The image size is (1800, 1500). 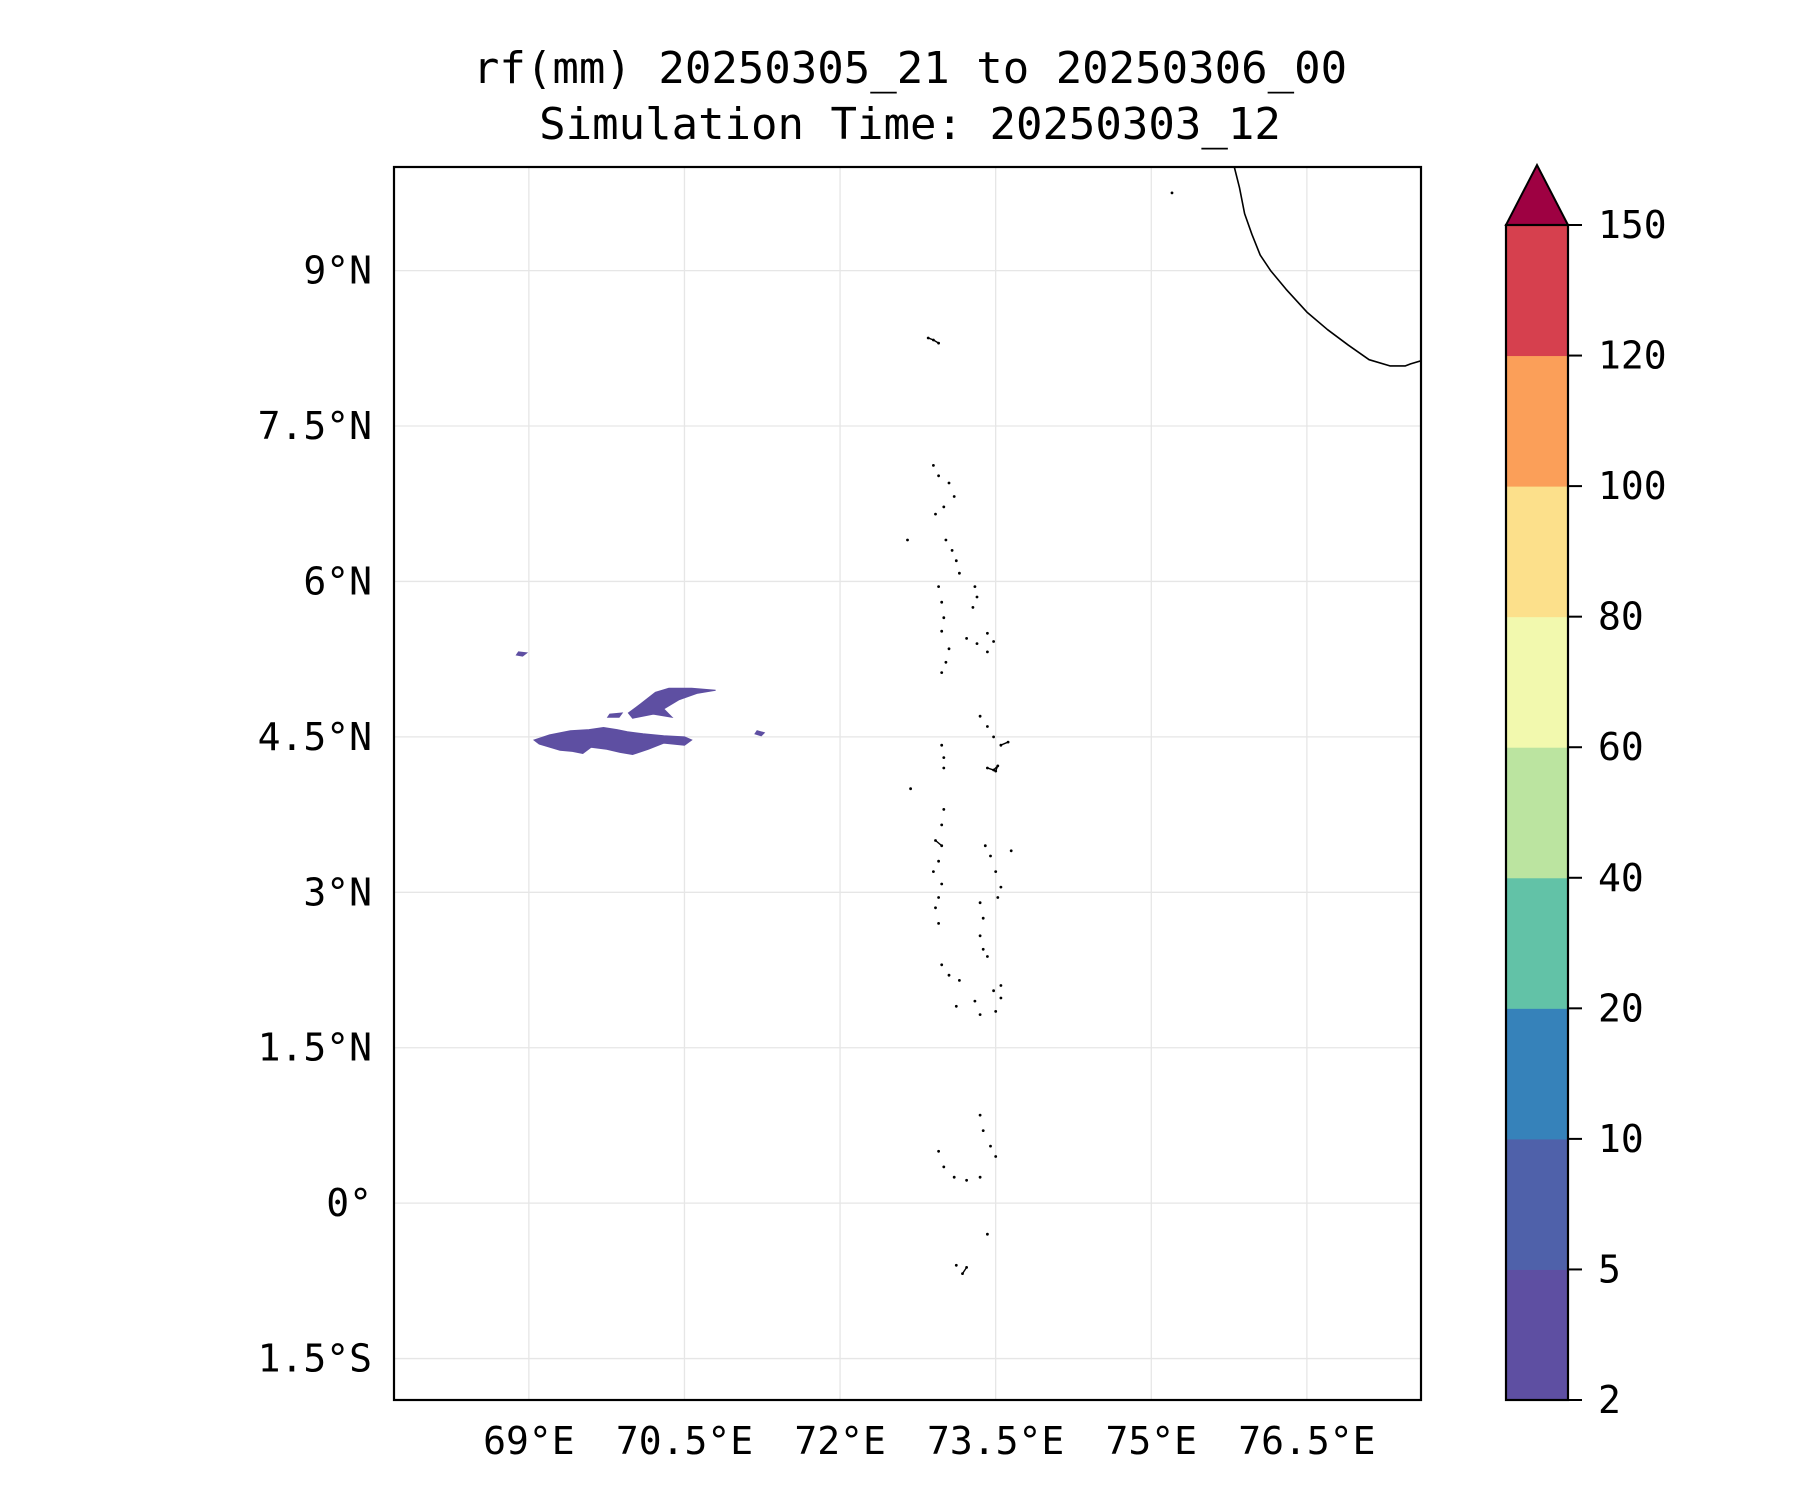 I want to click on colorbar-tick-label-9: 150, so click(x=1632, y=225).